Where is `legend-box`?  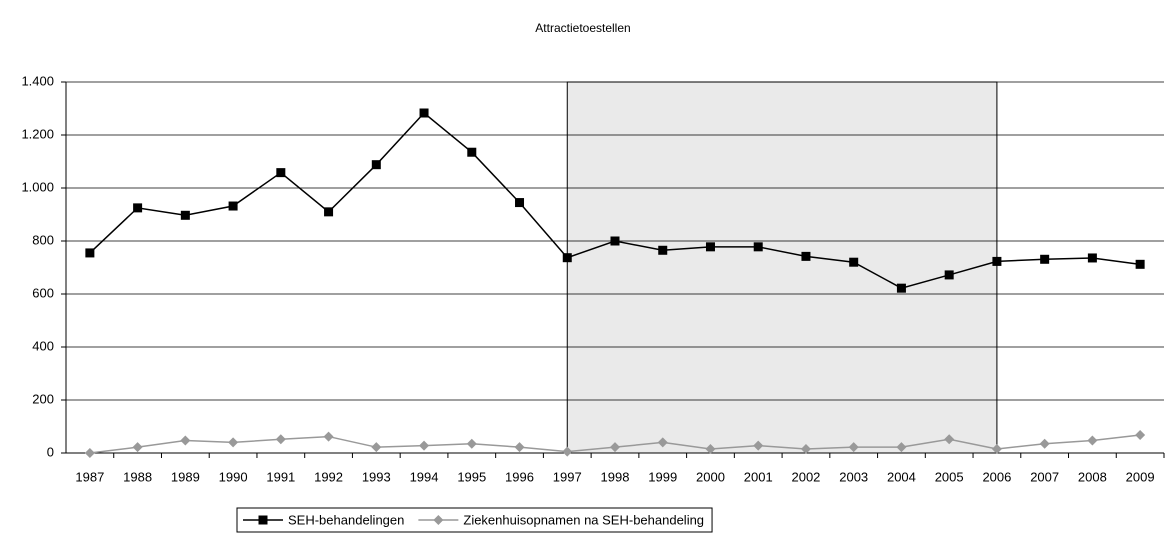 legend-box is located at coordinates (474, 520).